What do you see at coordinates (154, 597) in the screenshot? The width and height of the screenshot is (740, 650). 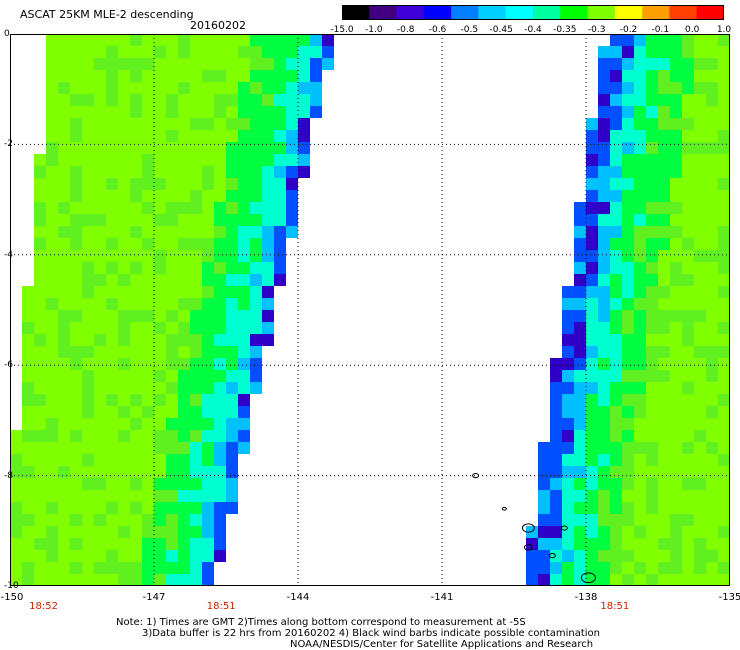 I see `longitude-label: -147` at bounding box center [154, 597].